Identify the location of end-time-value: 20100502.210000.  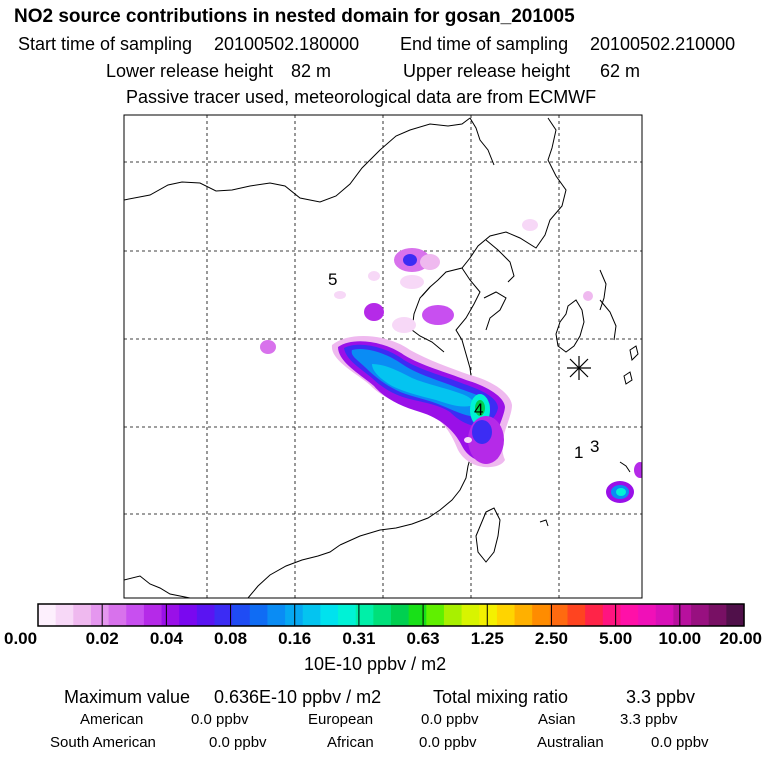
(663, 44).